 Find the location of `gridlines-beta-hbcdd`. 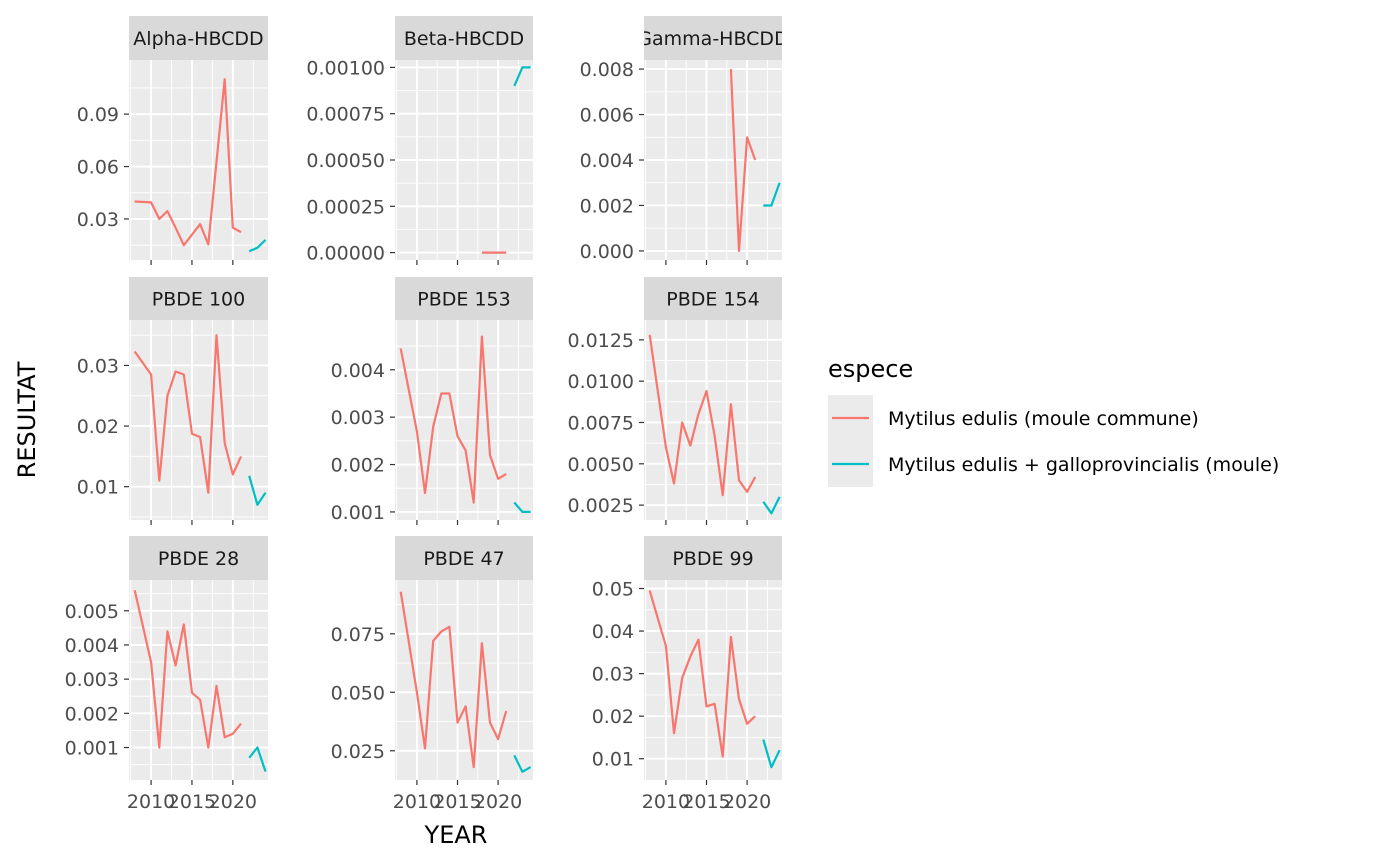

gridlines-beta-hbcdd is located at coordinates (464, 160).